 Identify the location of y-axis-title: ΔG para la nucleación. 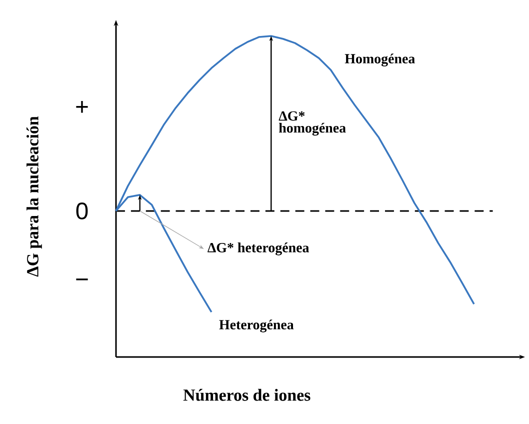
(34, 196).